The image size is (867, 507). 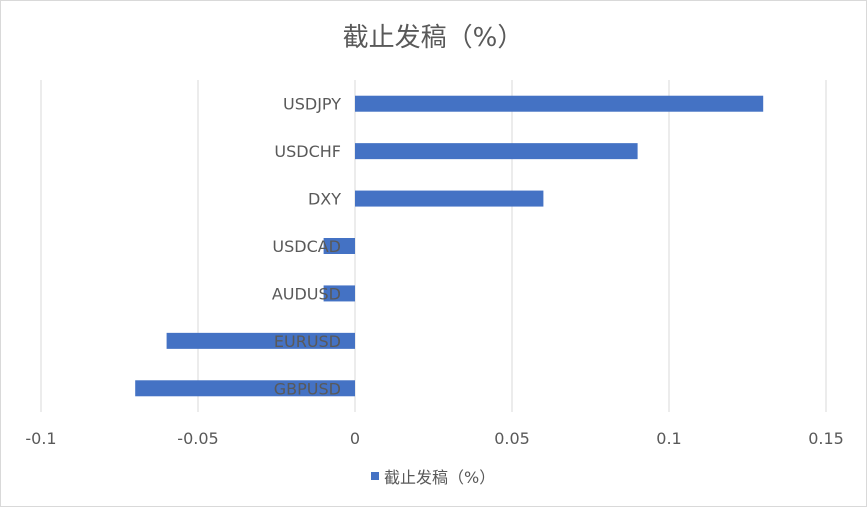 I want to click on category-labels: USDJPY USDCHF DXY USDCAD AUDUSD EURUSD GBPUSD, so click(x=306, y=247).